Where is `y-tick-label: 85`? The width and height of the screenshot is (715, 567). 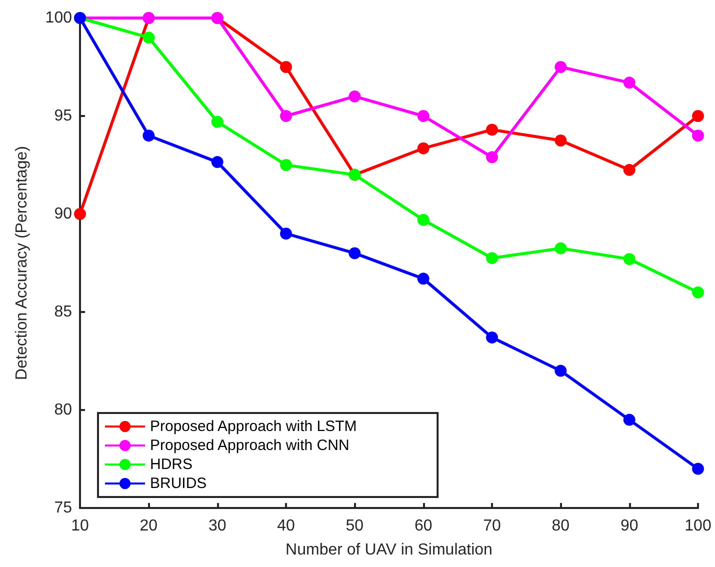 y-tick-label: 85 is located at coordinates (63, 312).